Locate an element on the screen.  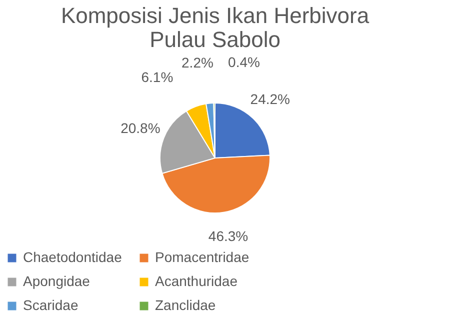
data-label: 46.3% is located at coordinates (228, 236).